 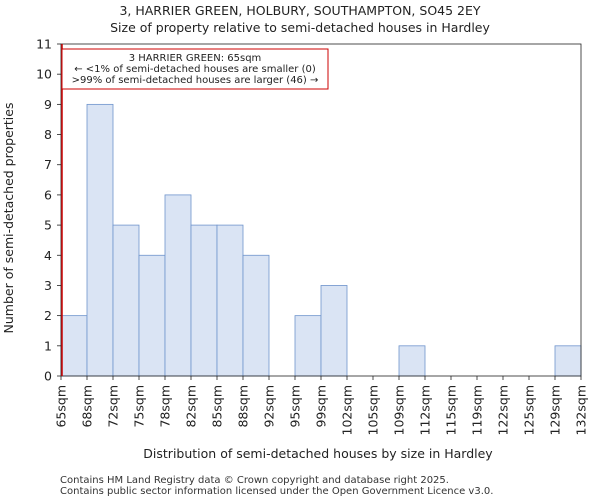 What do you see at coordinates (581, 410) in the screenshot?
I see `x-tick-label: 132sqm` at bounding box center [581, 410].